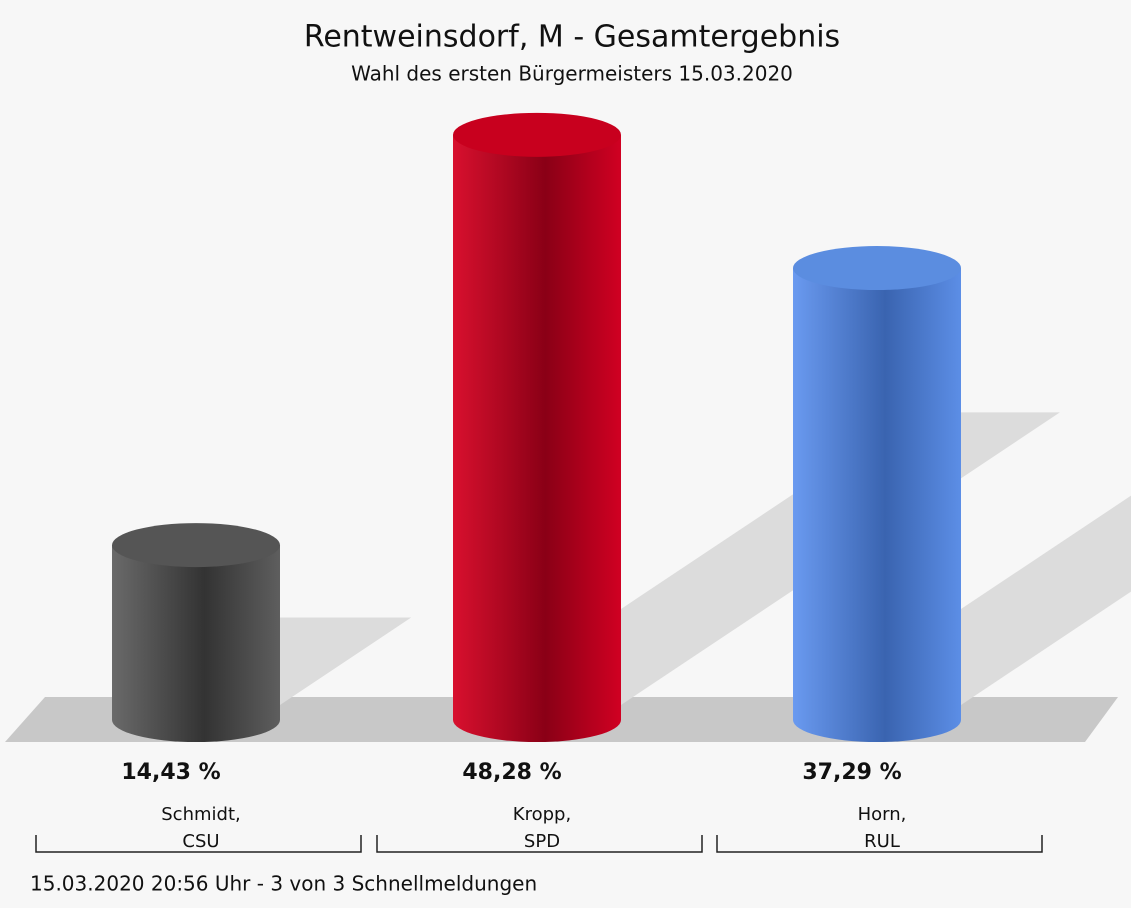 Image resolution: width=1131 pixels, height=908 pixels. Describe the element at coordinates (572, 37) in the screenshot. I see `chart-title: Rentweinsdorf, M - Gesamtergebnis` at that location.